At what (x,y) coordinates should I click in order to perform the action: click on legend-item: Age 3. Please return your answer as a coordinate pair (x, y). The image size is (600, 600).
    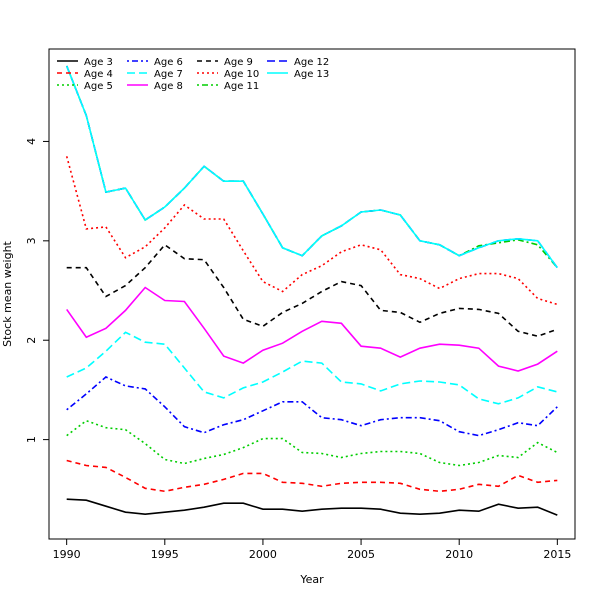
    Looking at the image, I should click on (85, 62).